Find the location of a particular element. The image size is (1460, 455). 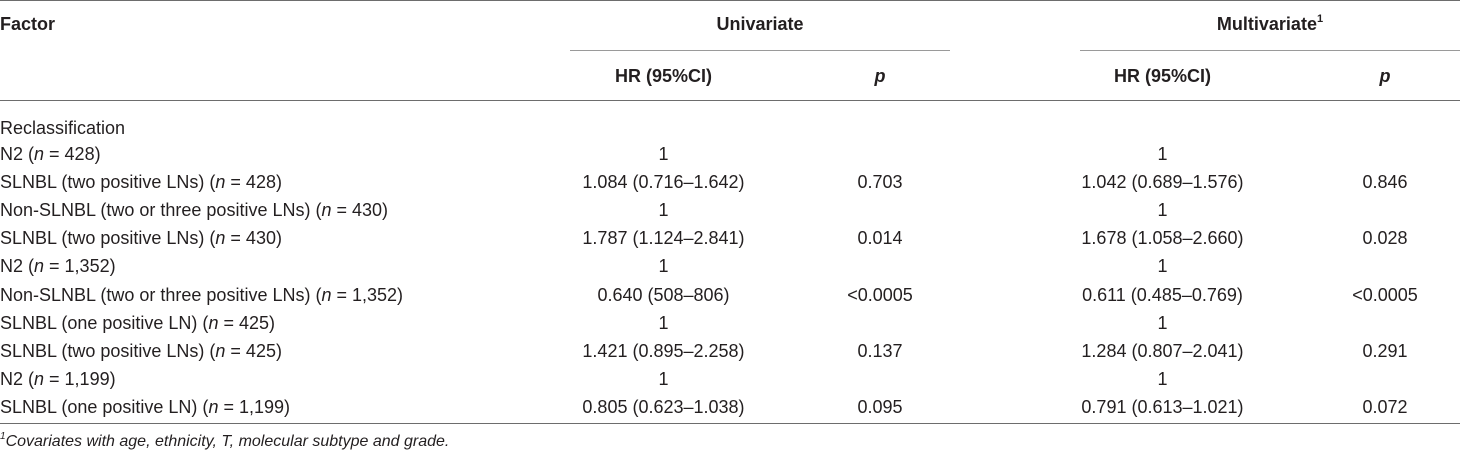

factor-header: Factor is located at coordinates (28, 24).